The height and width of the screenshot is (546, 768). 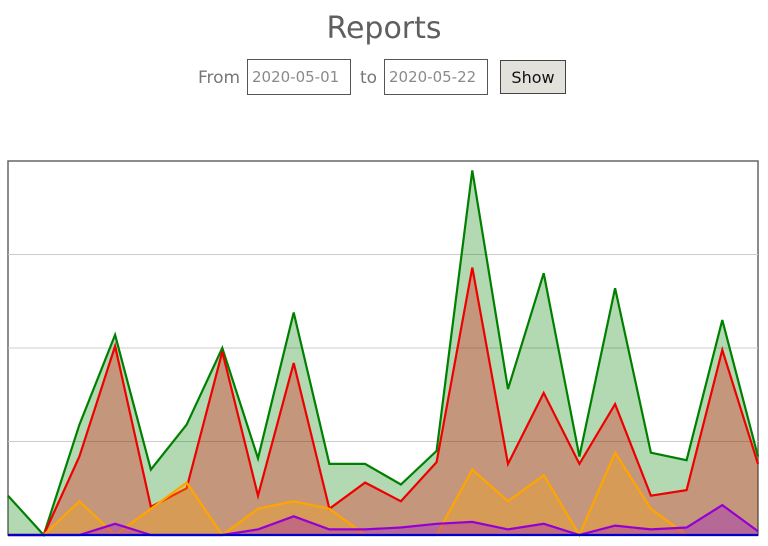 What do you see at coordinates (383, 520) in the screenshot?
I see `series-4-line` at bounding box center [383, 520].